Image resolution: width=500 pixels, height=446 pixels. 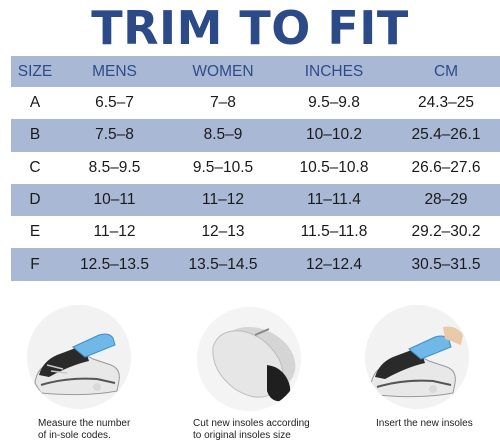 I want to click on insole-cutting-icon, so click(x=249, y=359).